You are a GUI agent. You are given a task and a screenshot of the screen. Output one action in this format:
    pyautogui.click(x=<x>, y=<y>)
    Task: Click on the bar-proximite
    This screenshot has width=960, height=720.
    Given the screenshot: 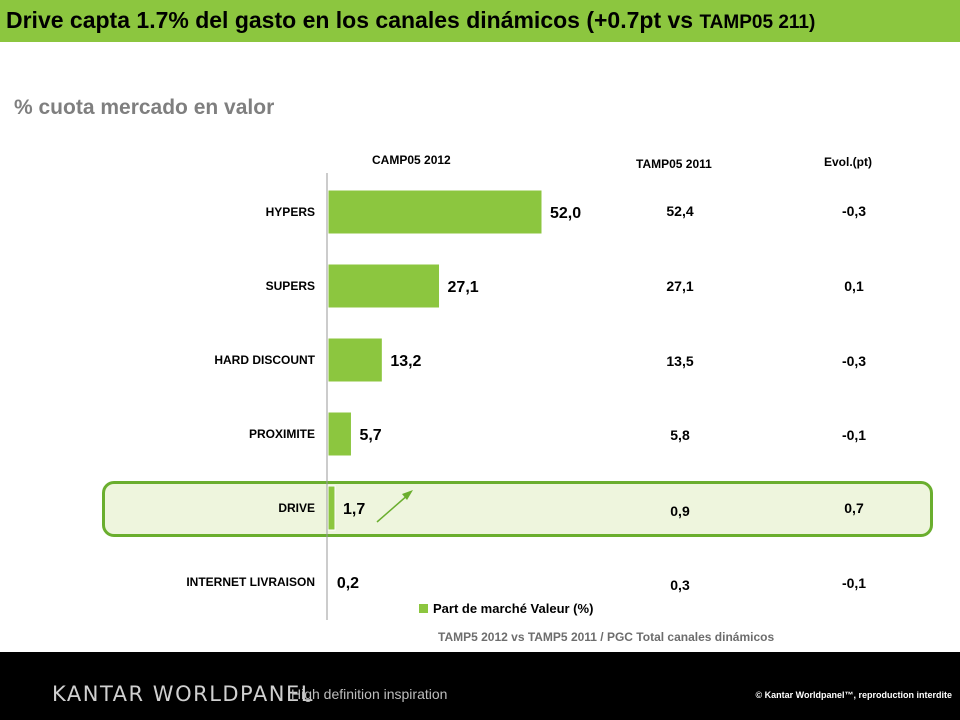 What is the action you would take?
    pyautogui.click(x=339, y=434)
    